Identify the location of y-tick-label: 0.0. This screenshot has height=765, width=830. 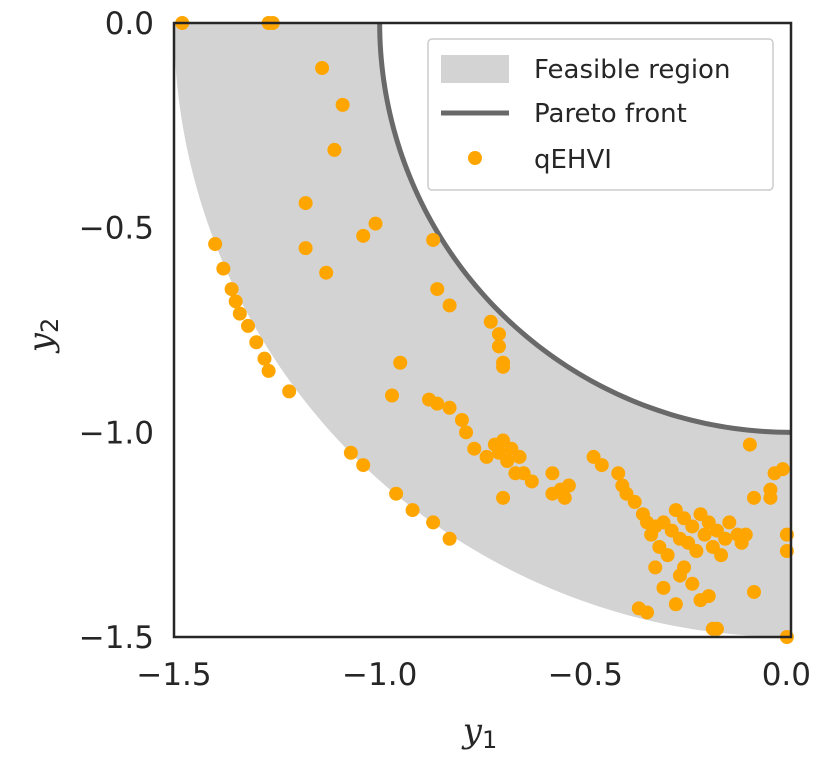
(129, 24).